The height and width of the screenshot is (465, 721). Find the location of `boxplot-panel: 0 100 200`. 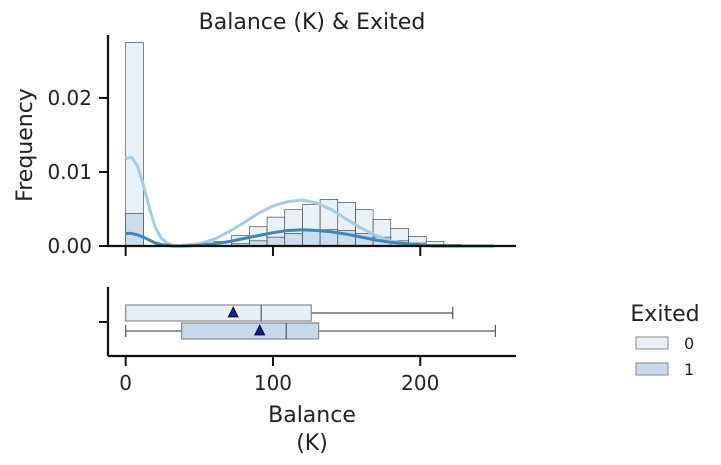

boxplot-panel: 0 100 200 is located at coordinates (307, 341).